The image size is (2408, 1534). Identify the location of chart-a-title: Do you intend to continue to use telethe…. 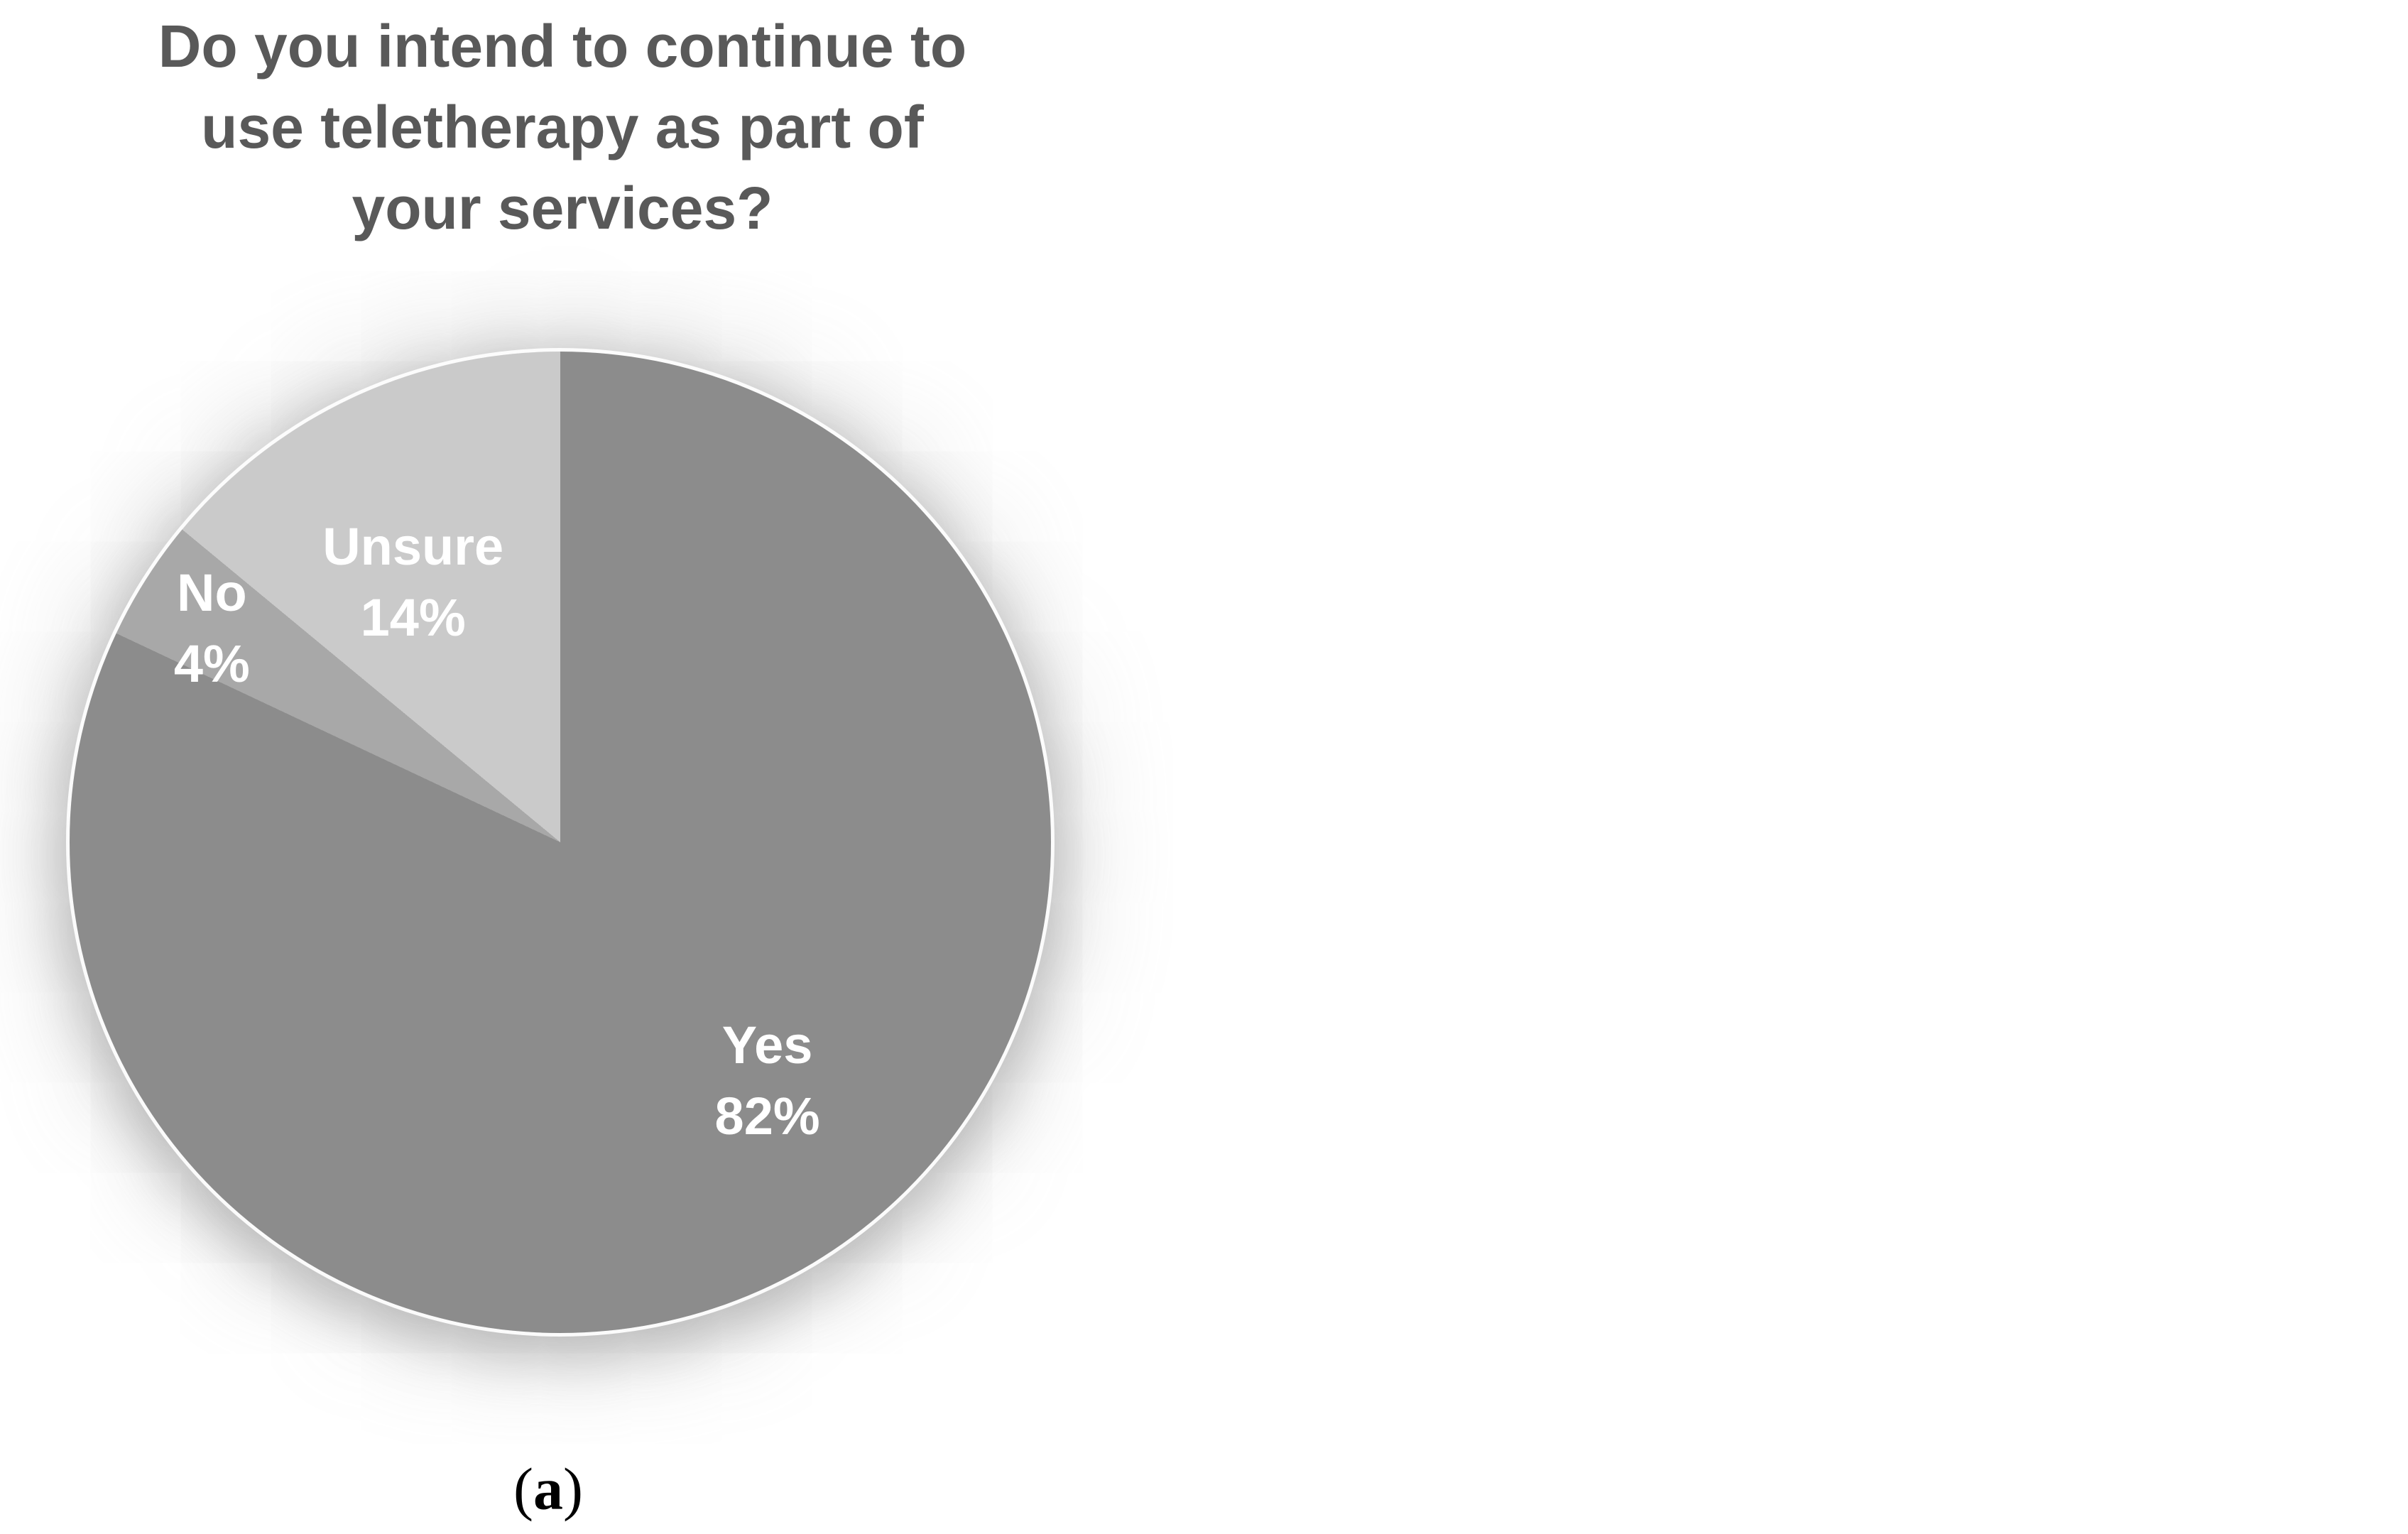
(562, 127).